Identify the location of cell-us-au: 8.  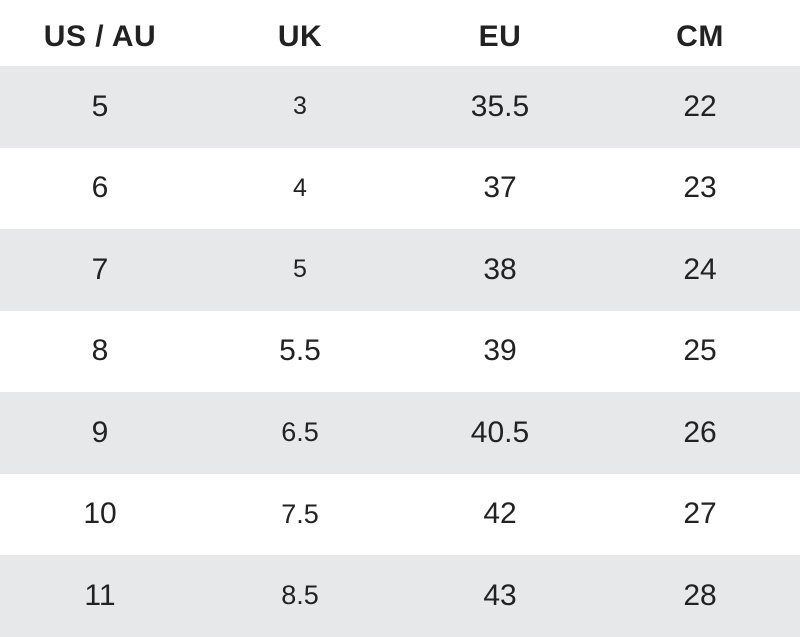
(100, 351).